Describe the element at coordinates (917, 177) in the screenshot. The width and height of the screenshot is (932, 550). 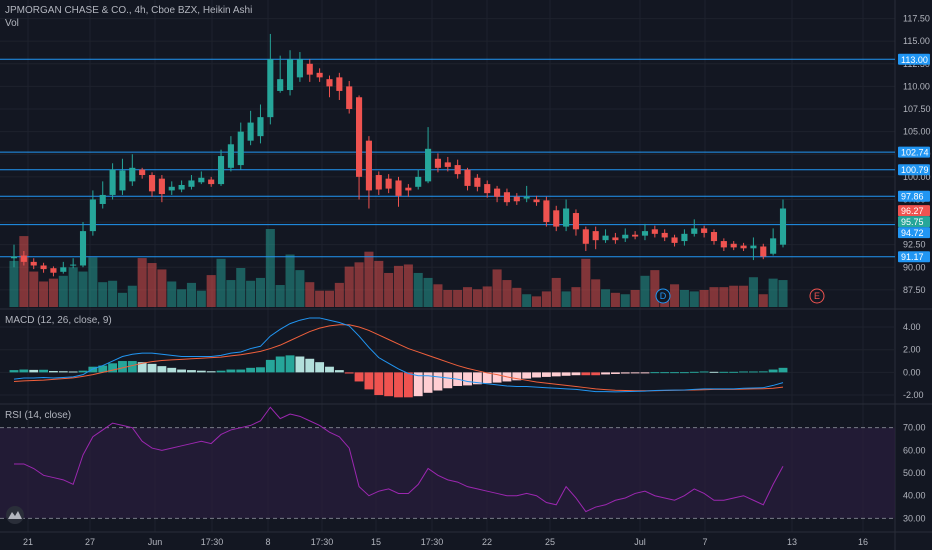
I see `price-tick-label: 100.00` at that location.